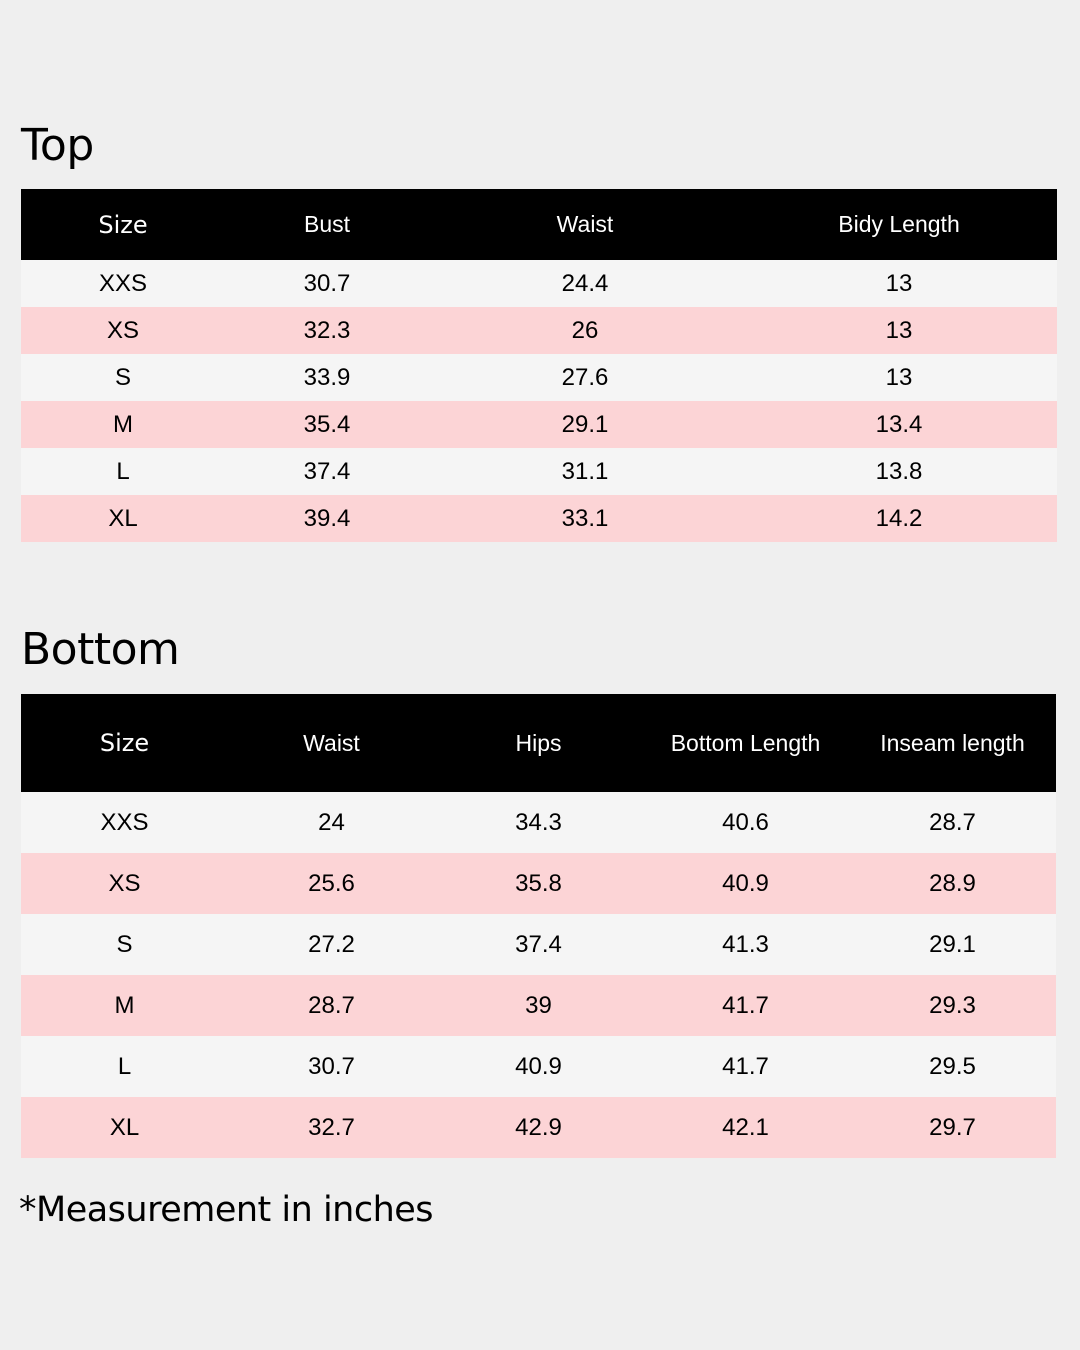 This screenshot has height=1350, width=1080. Describe the element at coordinates (331, 822) in the screenshot. I see `waist-cell: 24` at that location.